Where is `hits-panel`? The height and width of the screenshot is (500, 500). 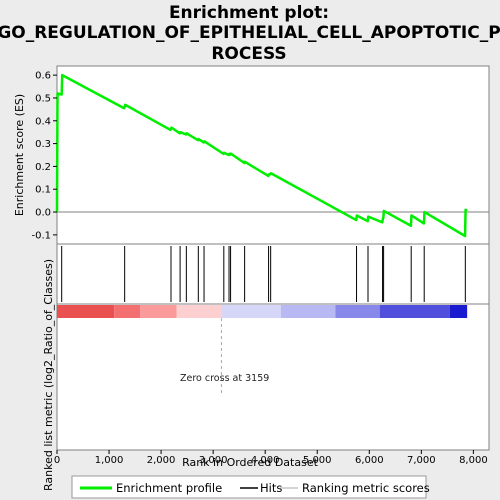 hits-panel is located at coordinates (273, 274).